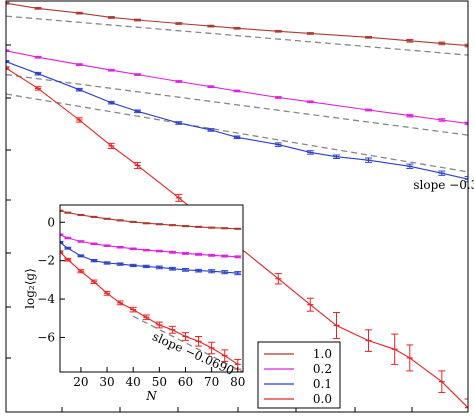  I want to click on inset-xtick-label-70: 70, so click(211, 382).